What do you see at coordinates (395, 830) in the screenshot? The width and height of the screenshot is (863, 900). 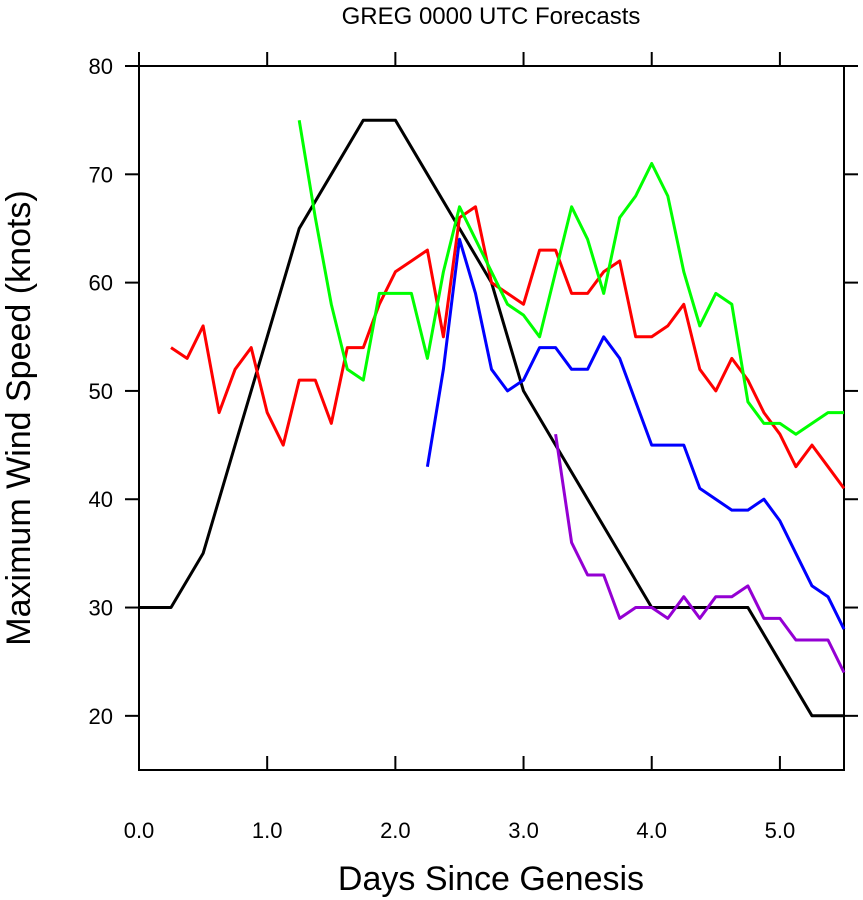 I see `x-tick-label: 2.0` at bounding box center [395, 830].